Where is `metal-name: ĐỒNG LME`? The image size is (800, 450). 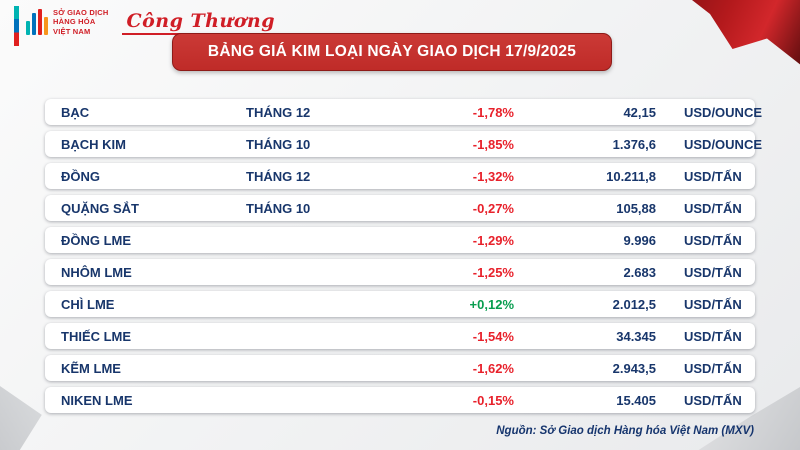
metal-name: ĐỒNG LME is located at coordinates (96, 240).